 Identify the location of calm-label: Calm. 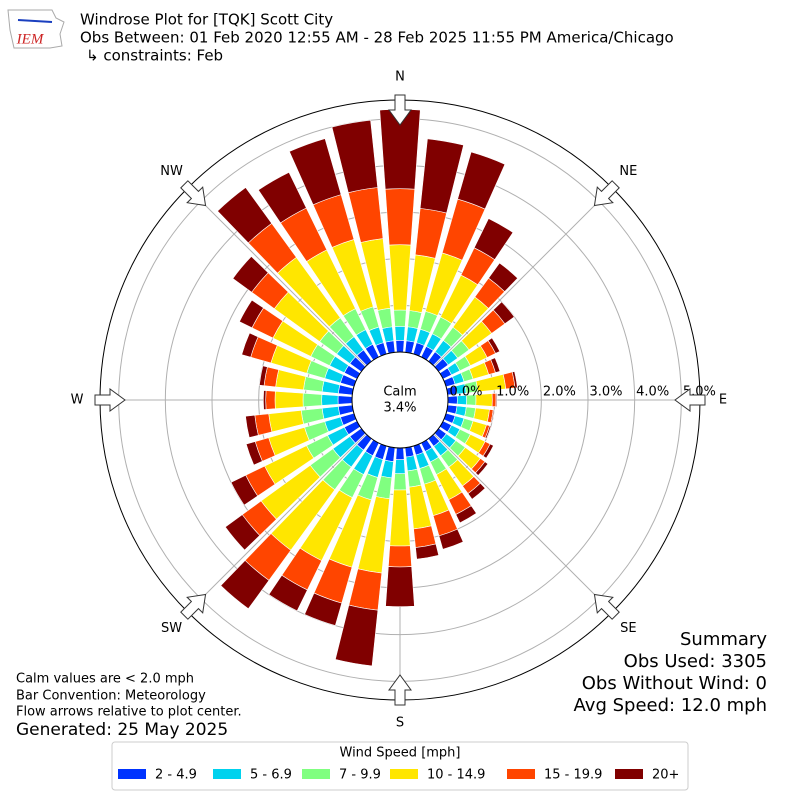
(399, 392).